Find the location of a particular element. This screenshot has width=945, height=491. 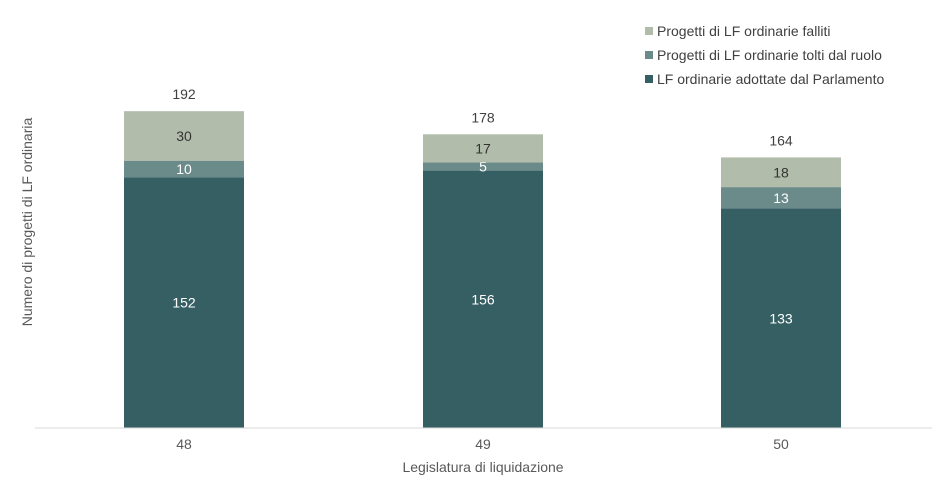

x-tick-label: 48 is located at coordinates (184, 444).